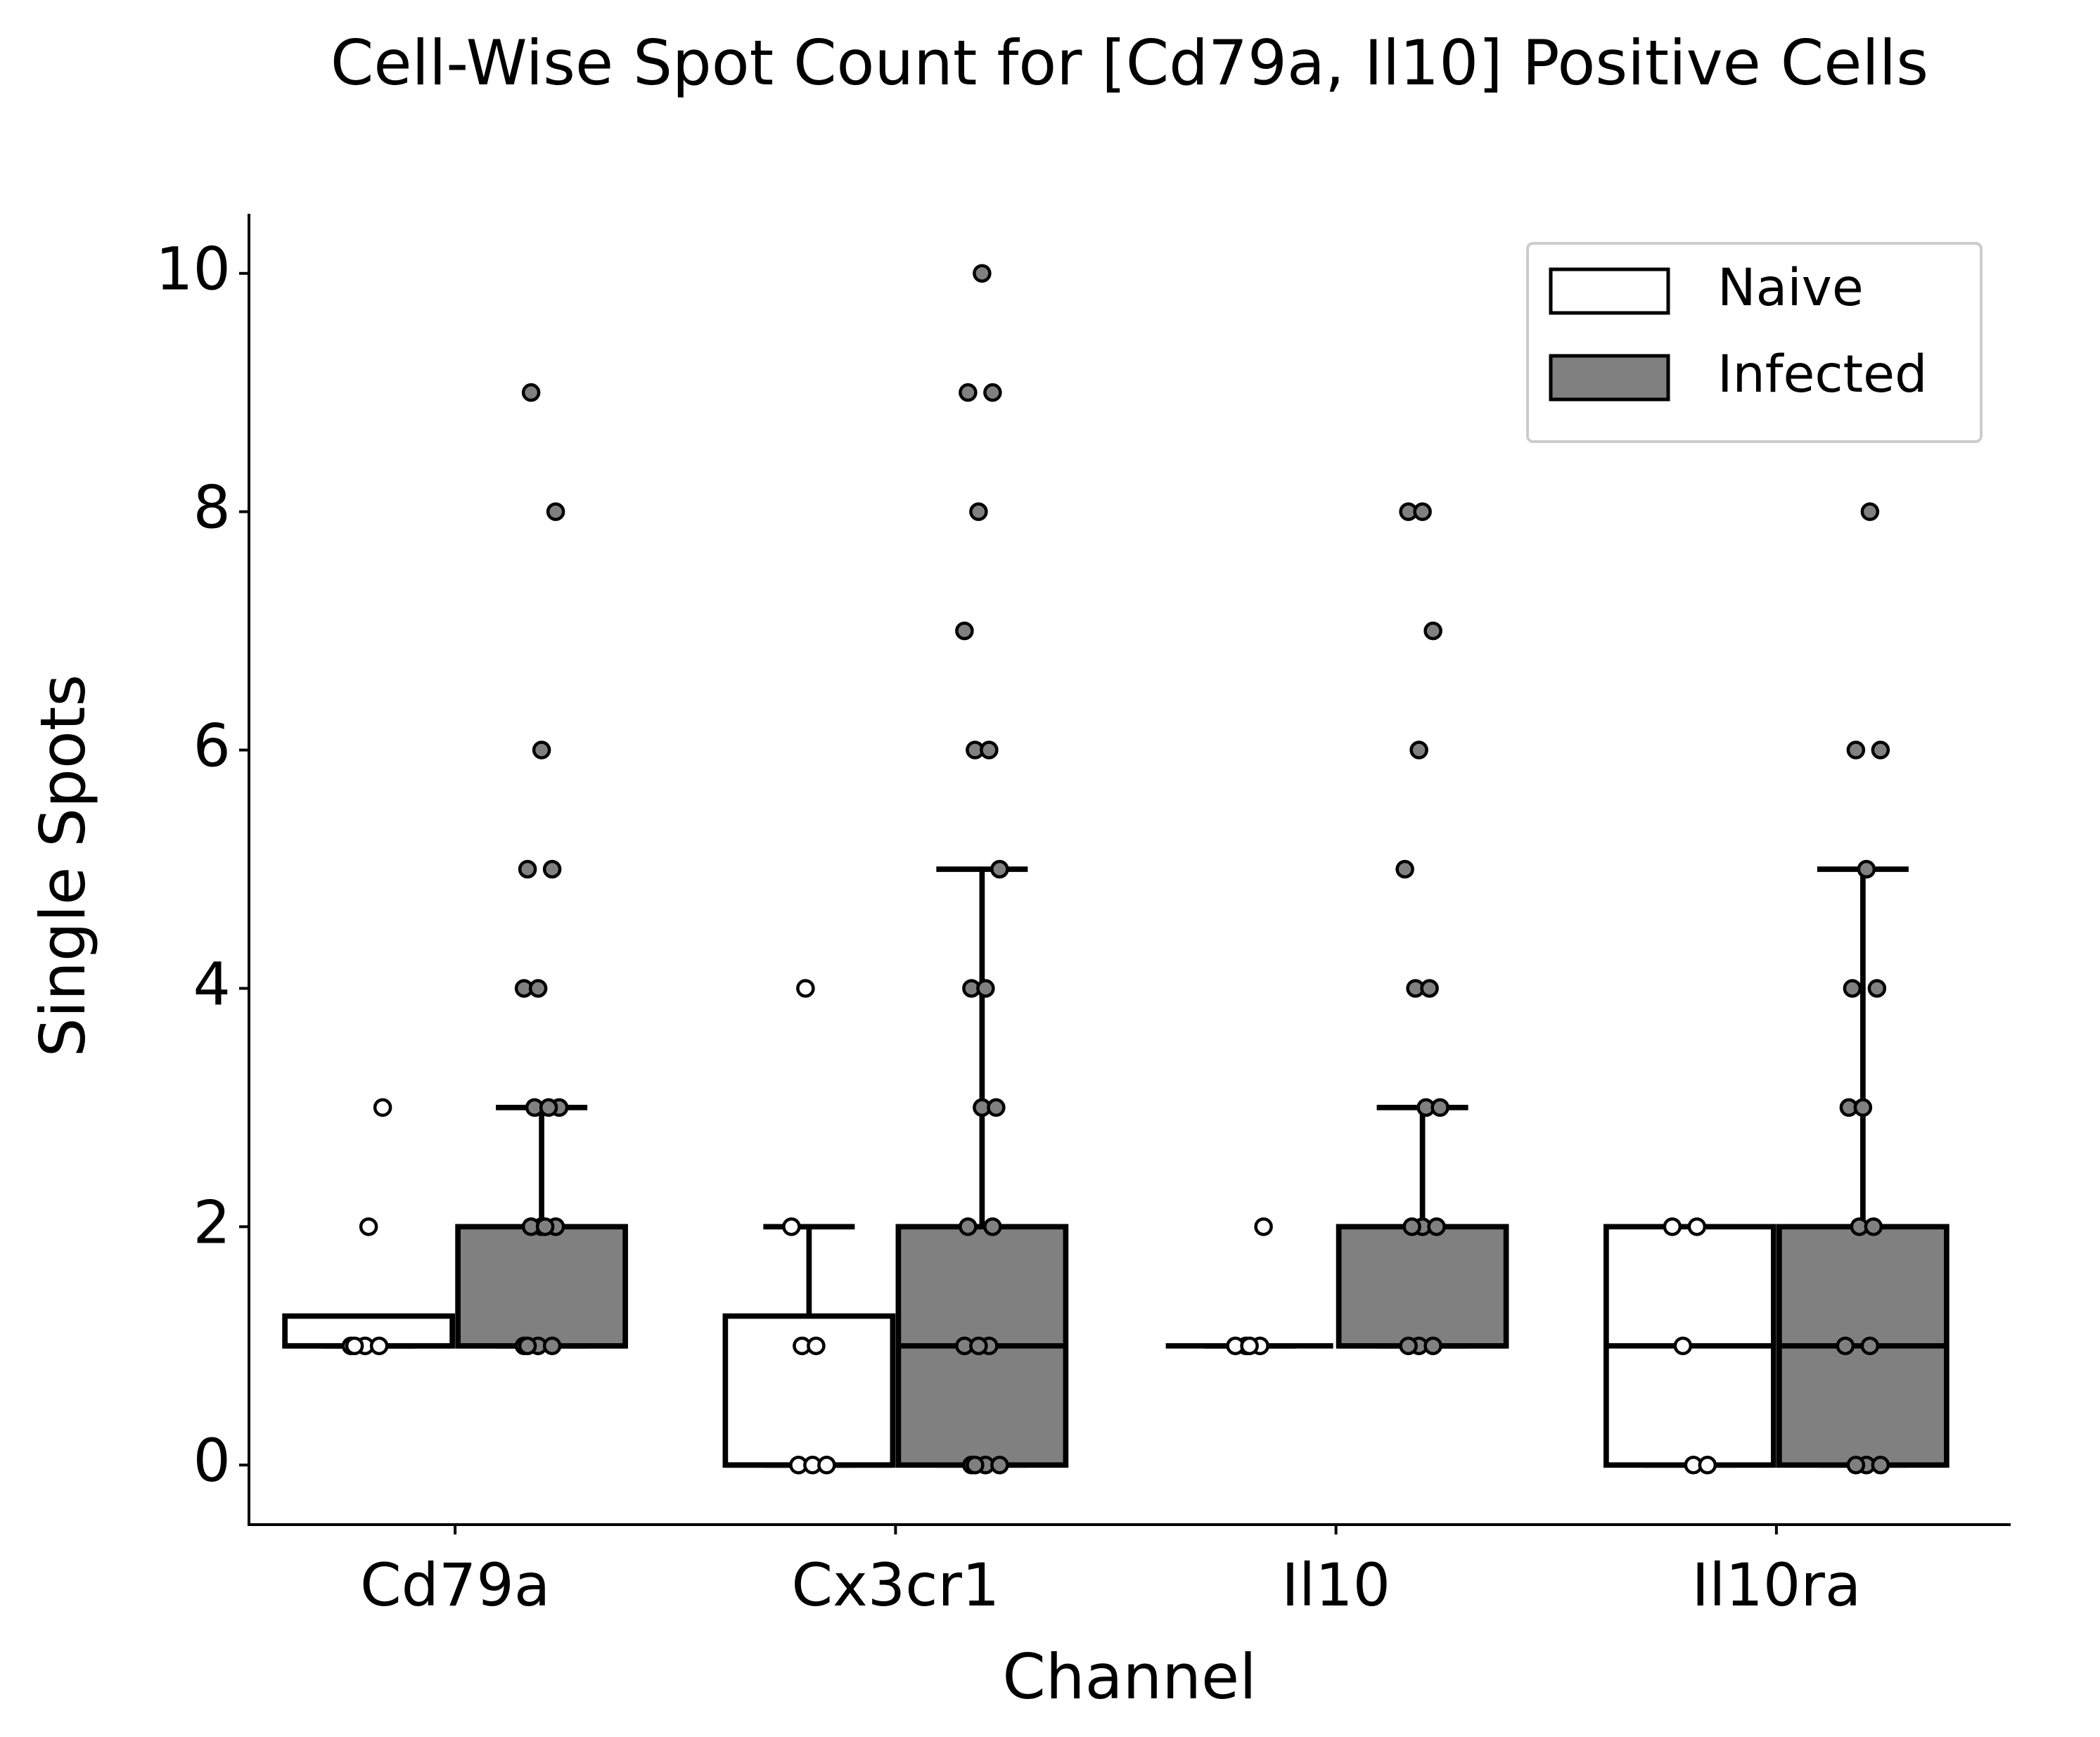 The image size is (2100, 1737). I want to click on x-tick-label: Il10, so click(1336, 1586).